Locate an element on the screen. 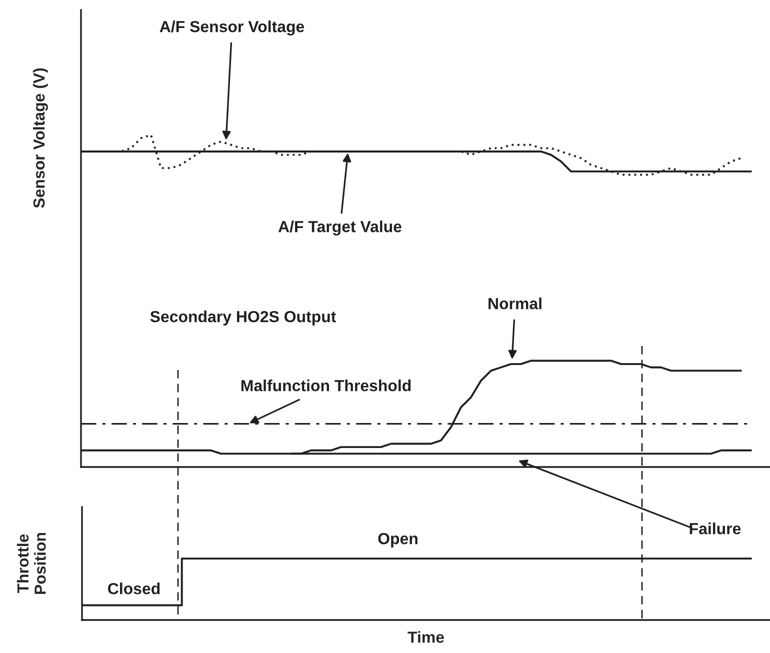 Image resolution: width=770 pixels, height=653 pixels. text: Open is located at coordinates (398, 540).